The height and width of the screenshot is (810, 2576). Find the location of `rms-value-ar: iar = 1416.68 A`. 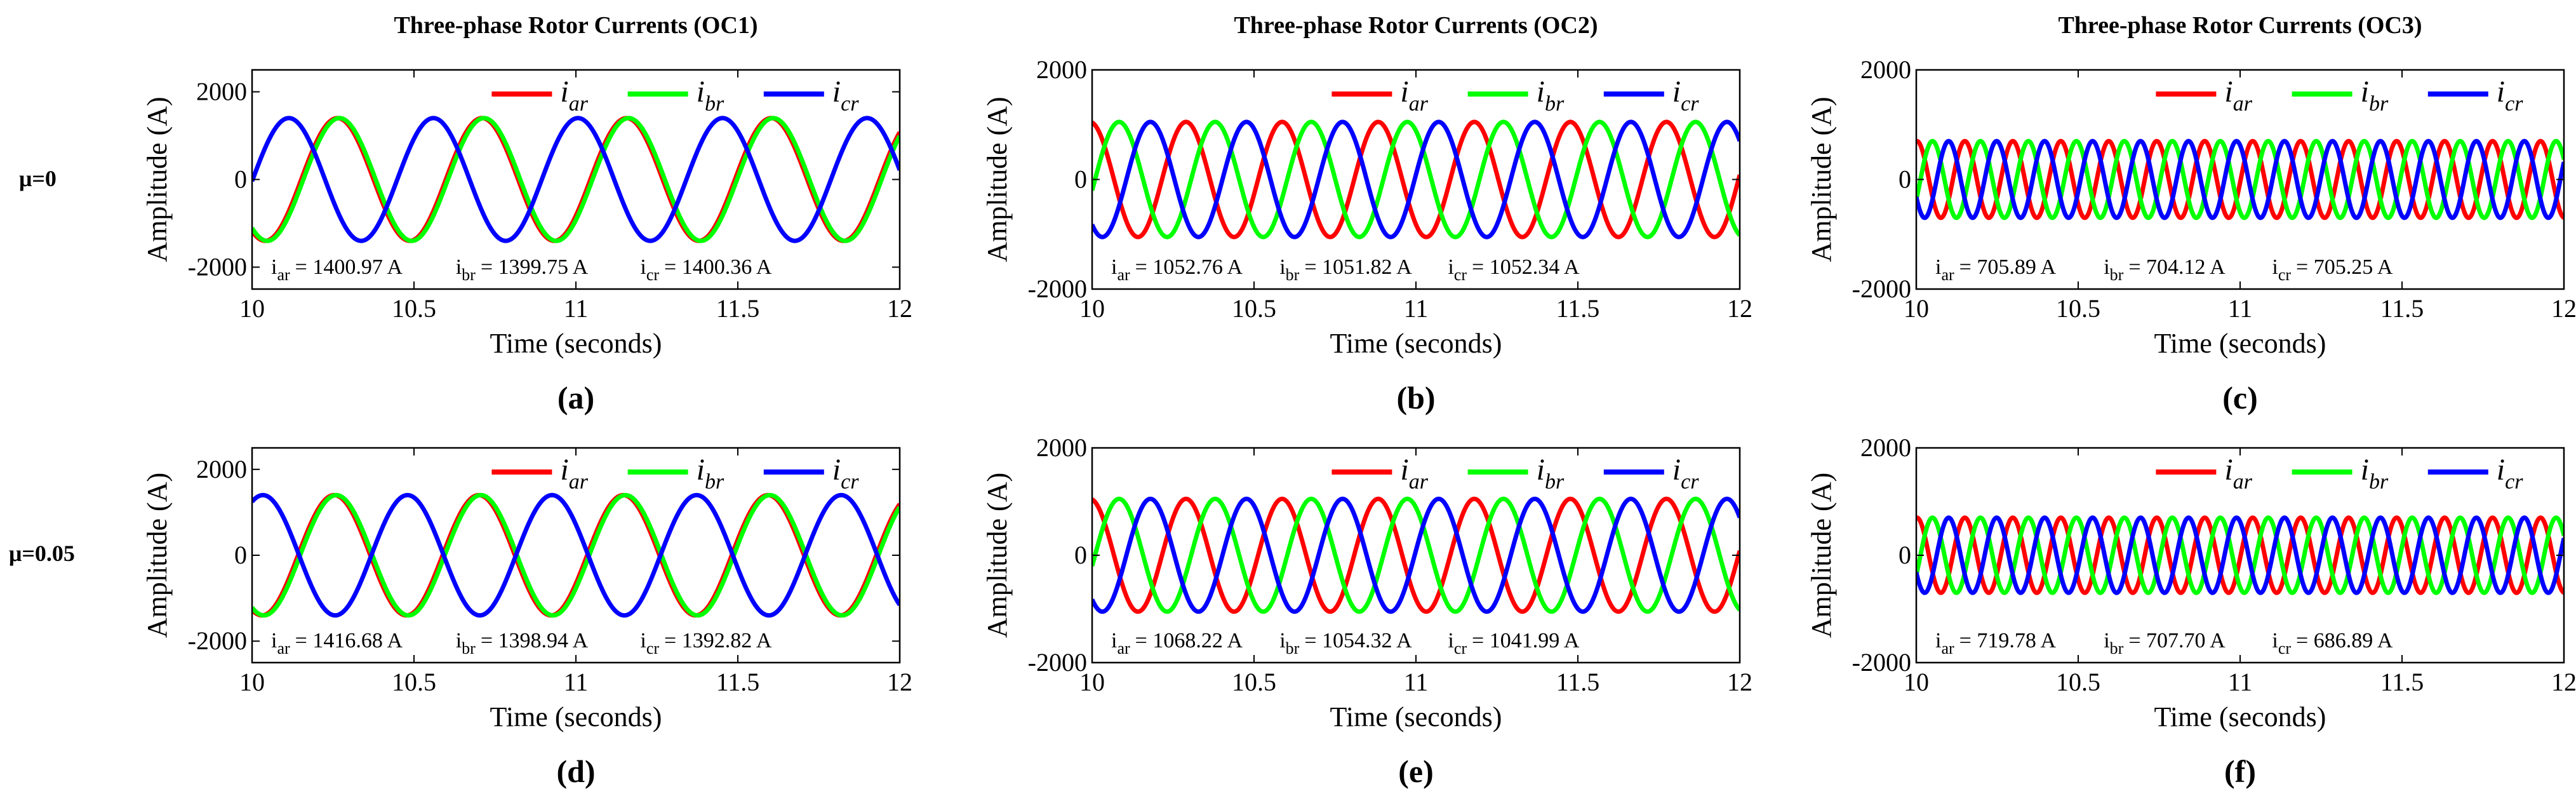

rms-value-ar: iar = 1416.68 A is located at coordinates (337, 643).